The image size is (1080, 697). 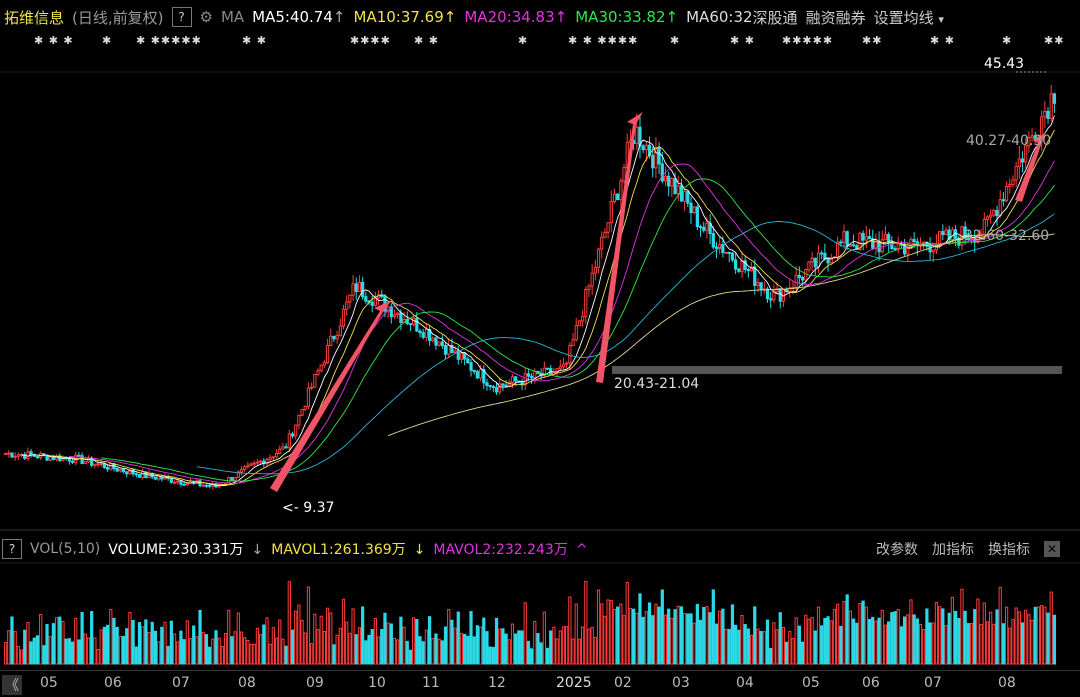 What do you see at coordinates (12, 549) in the screenshot?
I see `vol-help-button: ?` at bounding box center [12, 549].